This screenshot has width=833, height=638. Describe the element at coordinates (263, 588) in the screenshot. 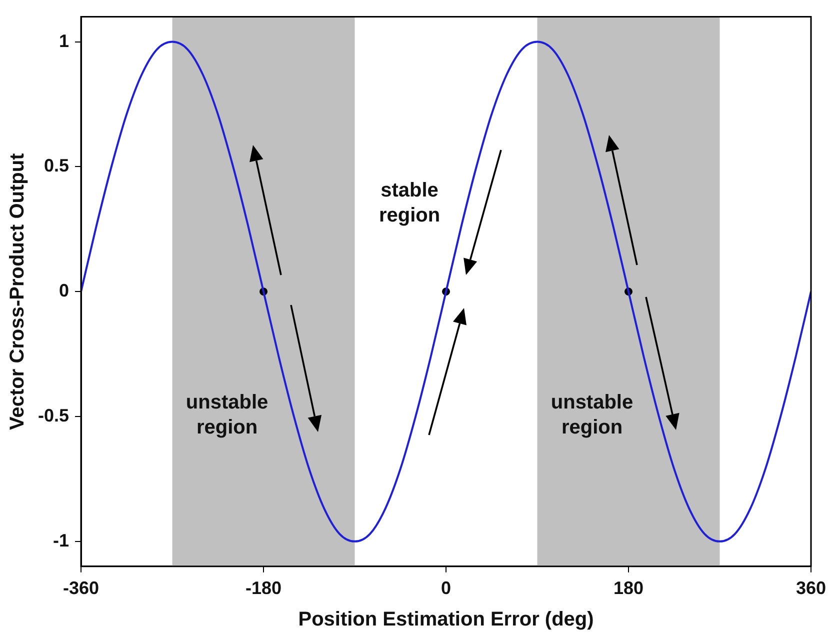

I see `x-tick-label: -180` at that location.